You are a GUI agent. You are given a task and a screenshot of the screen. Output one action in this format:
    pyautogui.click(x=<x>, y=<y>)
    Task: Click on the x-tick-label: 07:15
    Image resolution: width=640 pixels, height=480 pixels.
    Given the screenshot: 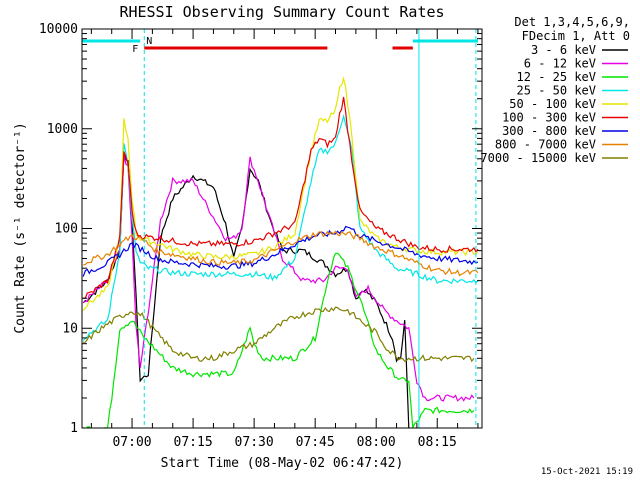 What is the action you would take?
    pyautogui.click(x=193, y=442)
    